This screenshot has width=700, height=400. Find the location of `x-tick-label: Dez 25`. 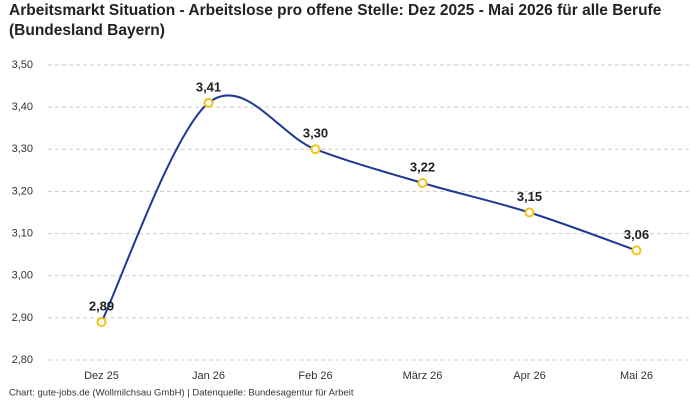

x-tick-label: Dez 25 is located at coordinates (101, 376).